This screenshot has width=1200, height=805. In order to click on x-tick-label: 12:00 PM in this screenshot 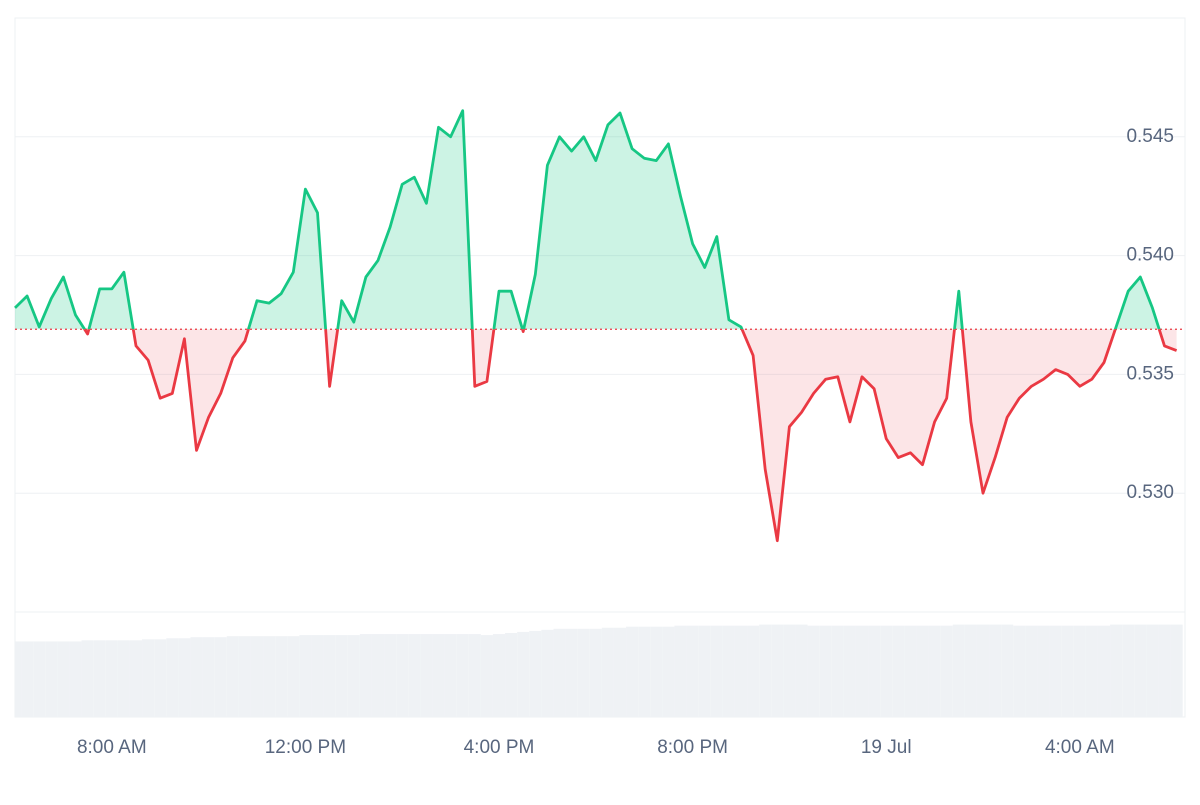, I will do `click(305, 747)`.